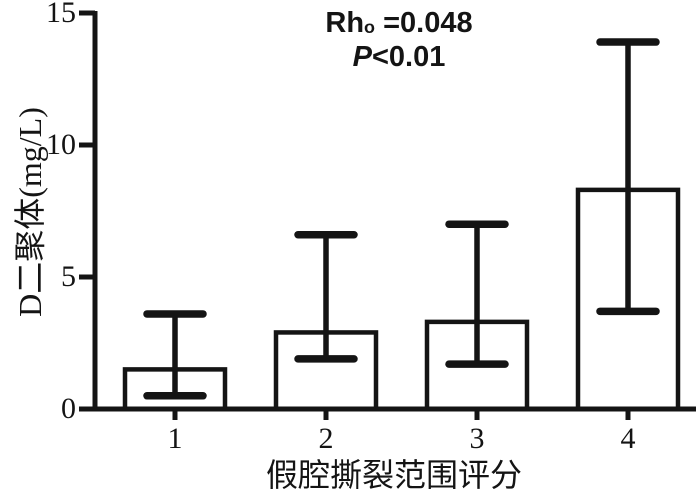 This screenshot has height=496, width=700. I want to click on x-tick-label-4: 4, so click(628, 438).